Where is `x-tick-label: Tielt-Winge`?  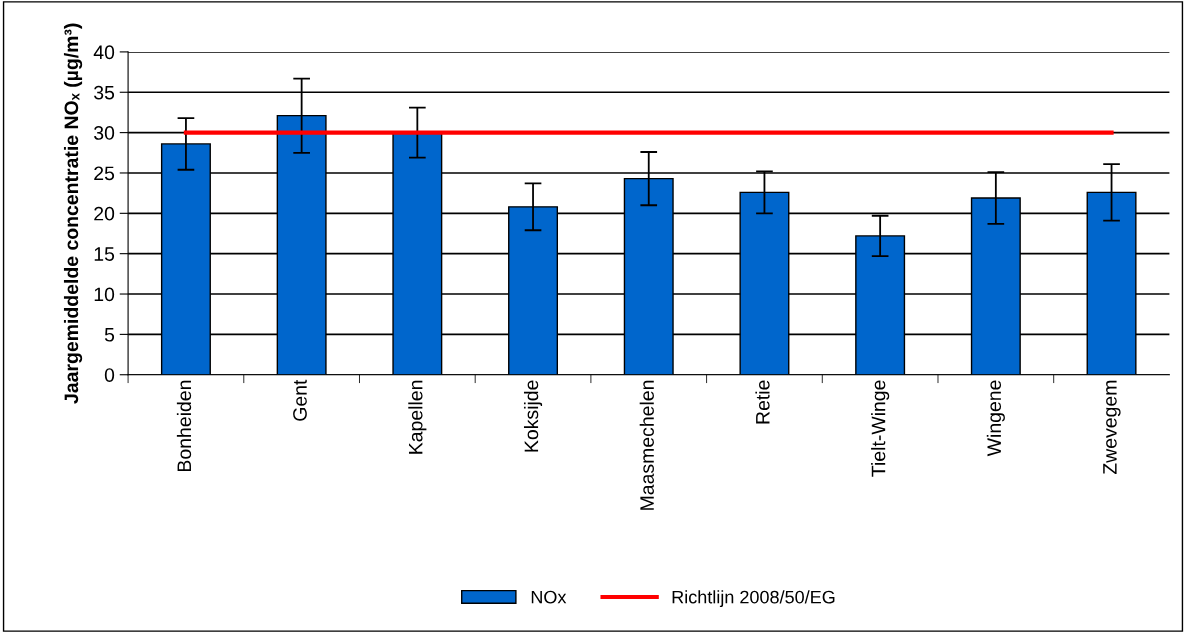 x-tick-label: Tielt-Winge is located at coordinates (880, 428).